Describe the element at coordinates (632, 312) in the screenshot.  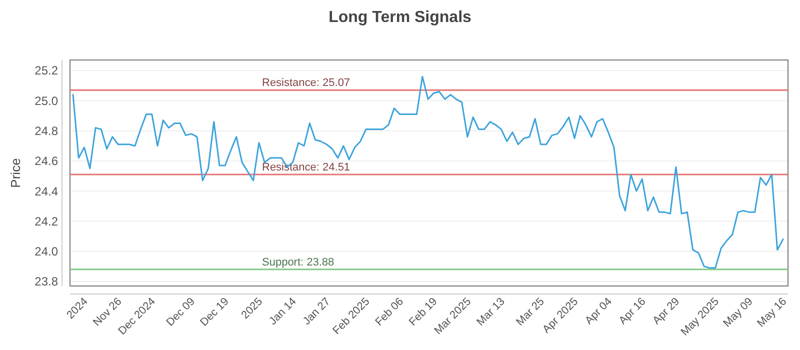
I see `x-tick-label: Apr 16` at that location.